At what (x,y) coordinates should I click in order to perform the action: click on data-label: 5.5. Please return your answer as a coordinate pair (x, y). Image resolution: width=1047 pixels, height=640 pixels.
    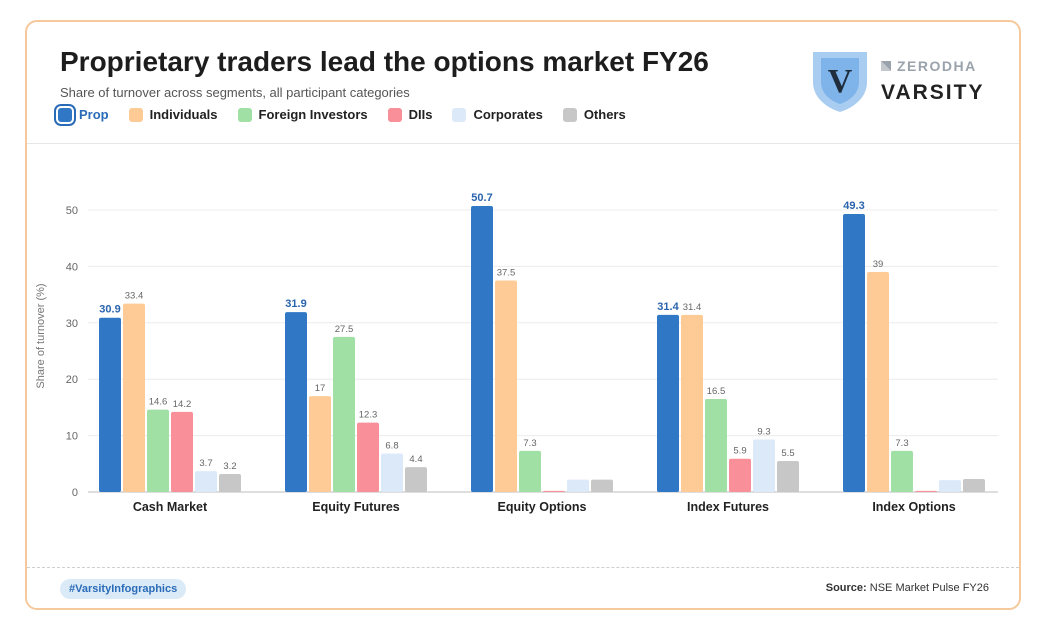
    Looking at the image, I should click on (787, 453).